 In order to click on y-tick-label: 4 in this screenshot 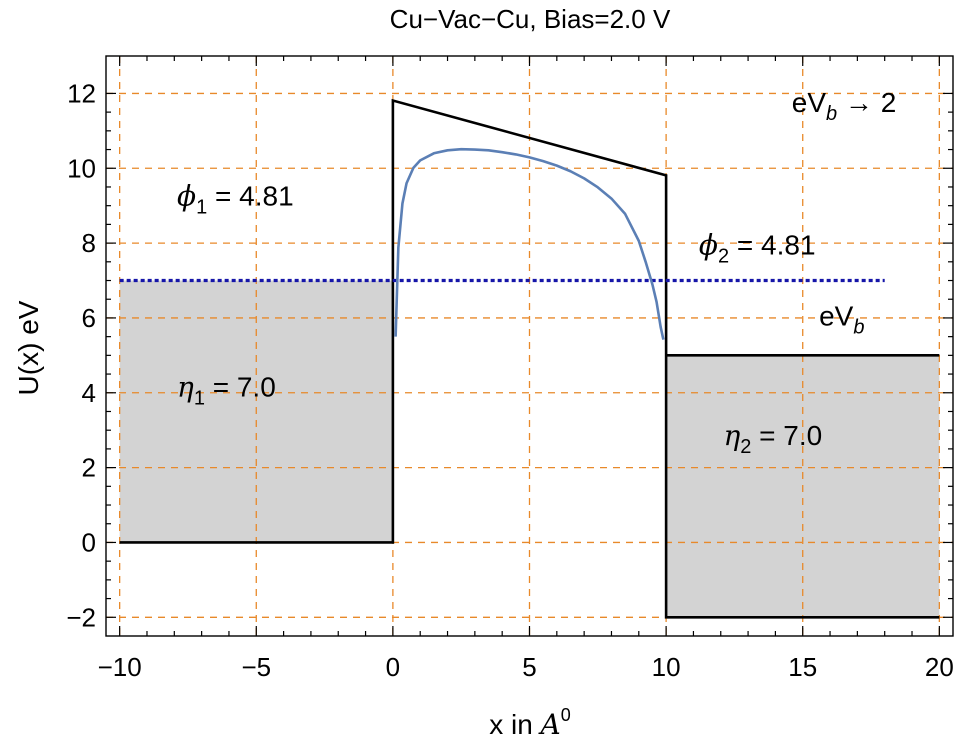, I will do `click(89, 393)`.